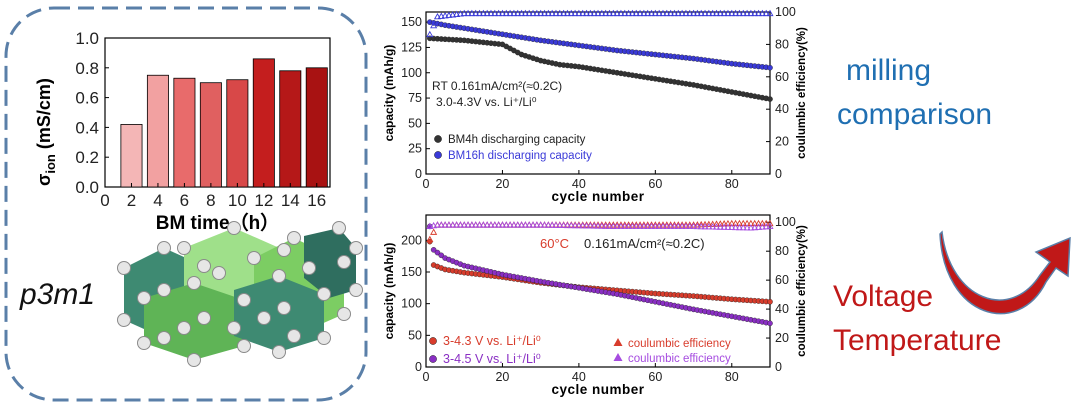 The width and height of the screenshot is (1083, 411). Describe the element at coordinates (655, 377) in the screenshot. I see `x-tick-label: 60` at that location.